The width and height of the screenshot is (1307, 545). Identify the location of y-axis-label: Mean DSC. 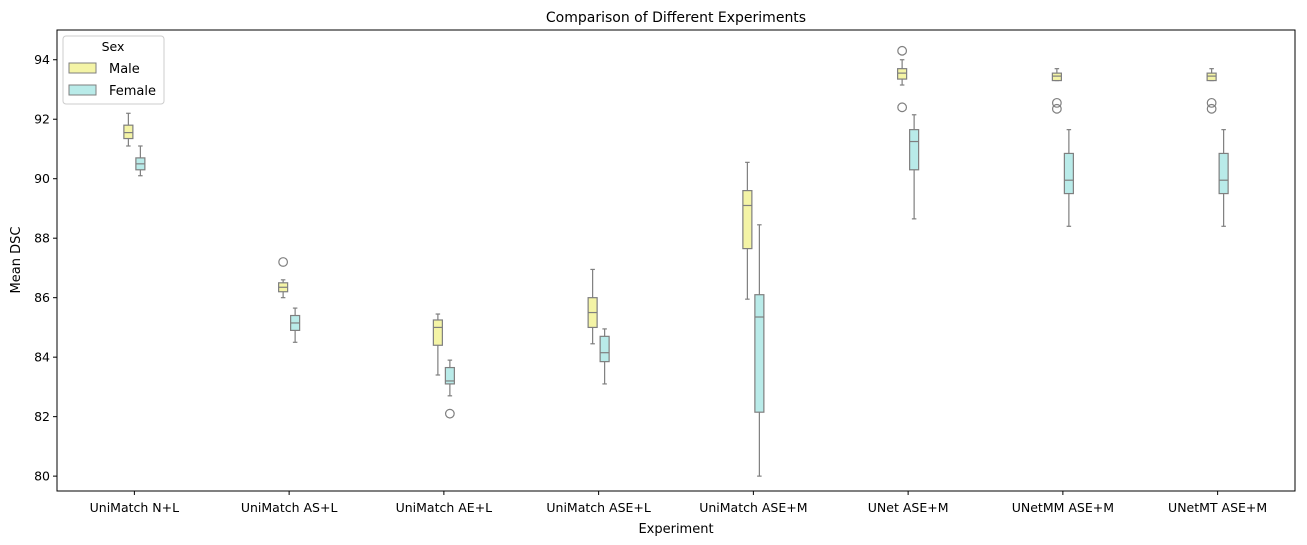
(16, 260).